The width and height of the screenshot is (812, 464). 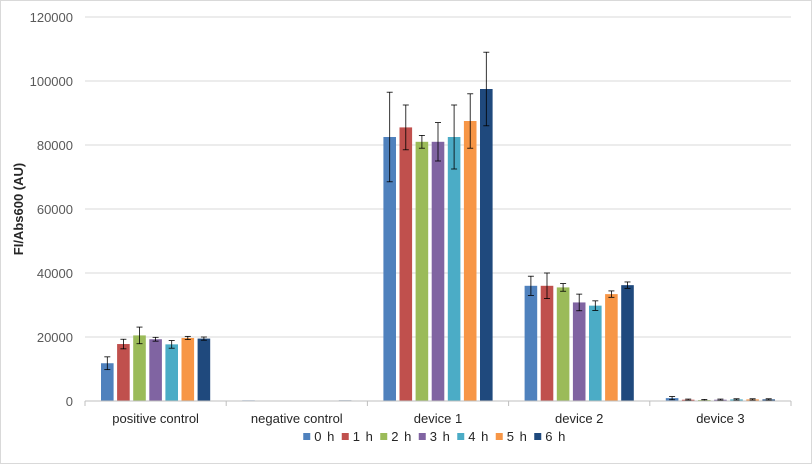 I want to click on legend-label: 4 h, so click(x=478, y=436).